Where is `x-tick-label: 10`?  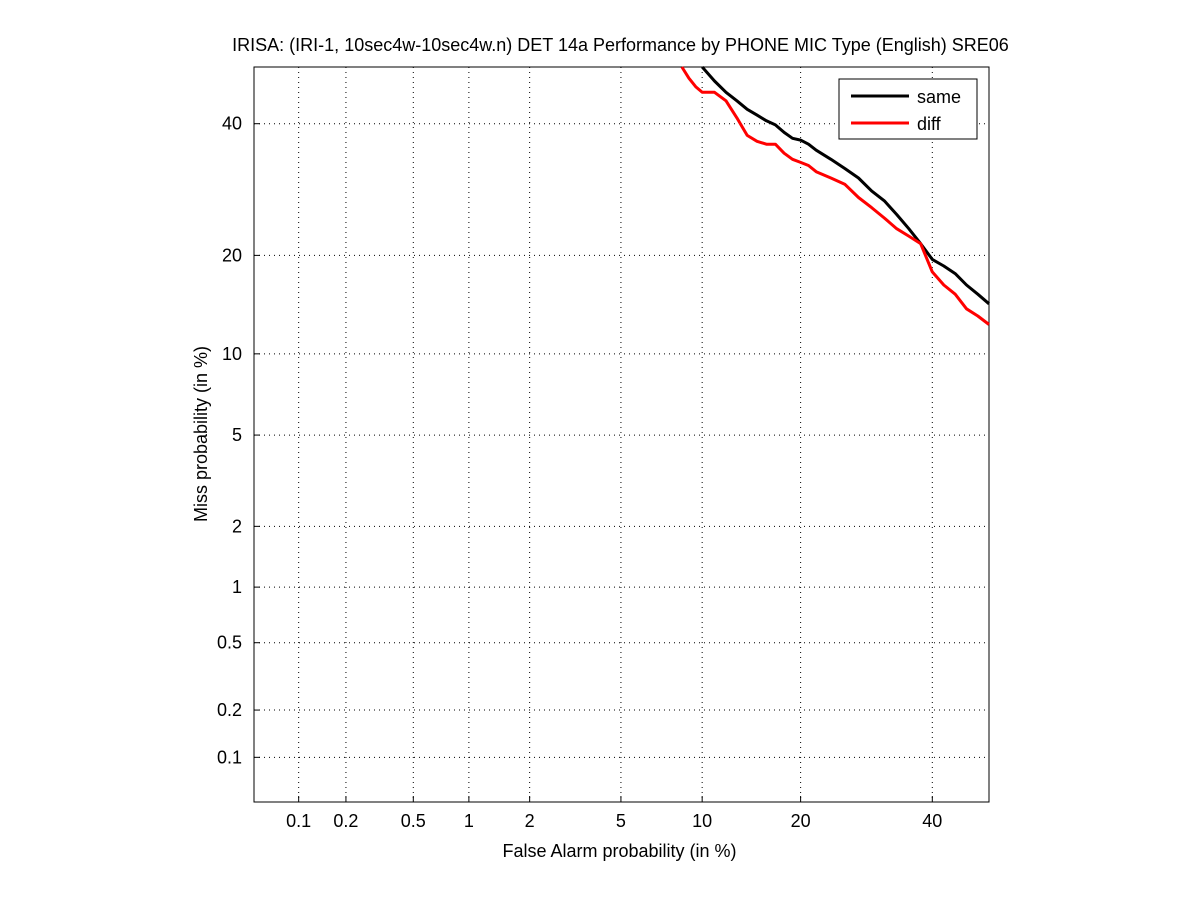
x-tick-label: 10 is located at coordinates (702, 821).